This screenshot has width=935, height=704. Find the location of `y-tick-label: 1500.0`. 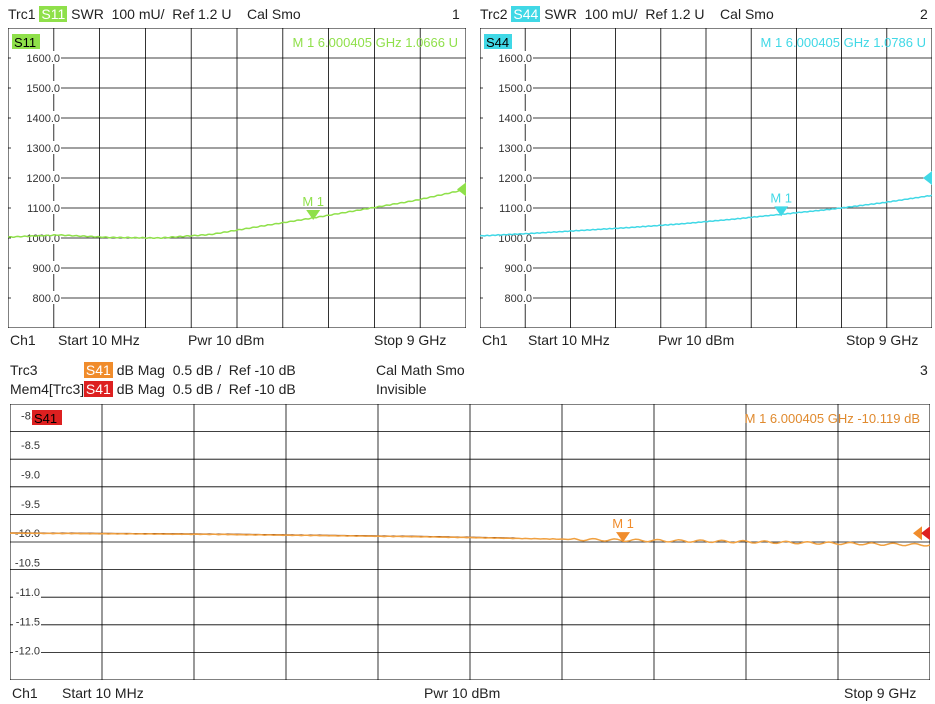

y-tick-label: 1500.0 is located at coordinates (515, 89).